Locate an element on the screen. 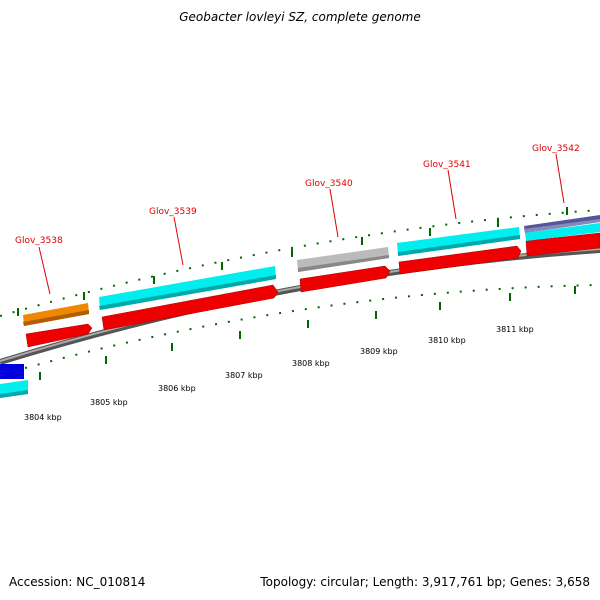  gene-bar-cyan is located at coordinates (562, 232).